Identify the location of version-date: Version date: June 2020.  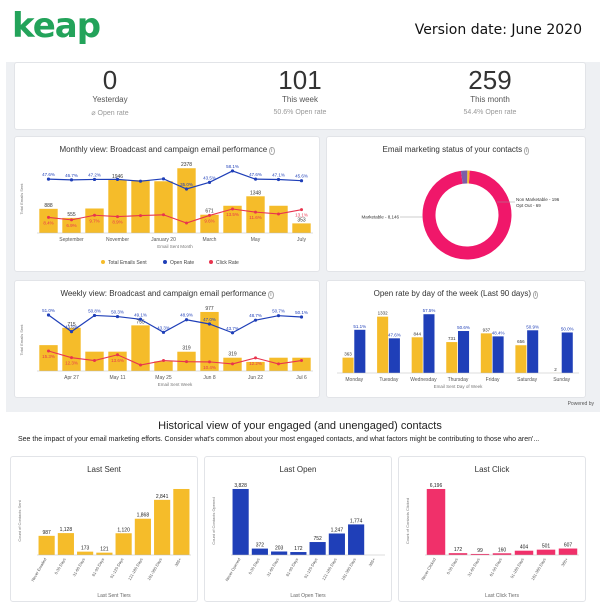
(498, 30).